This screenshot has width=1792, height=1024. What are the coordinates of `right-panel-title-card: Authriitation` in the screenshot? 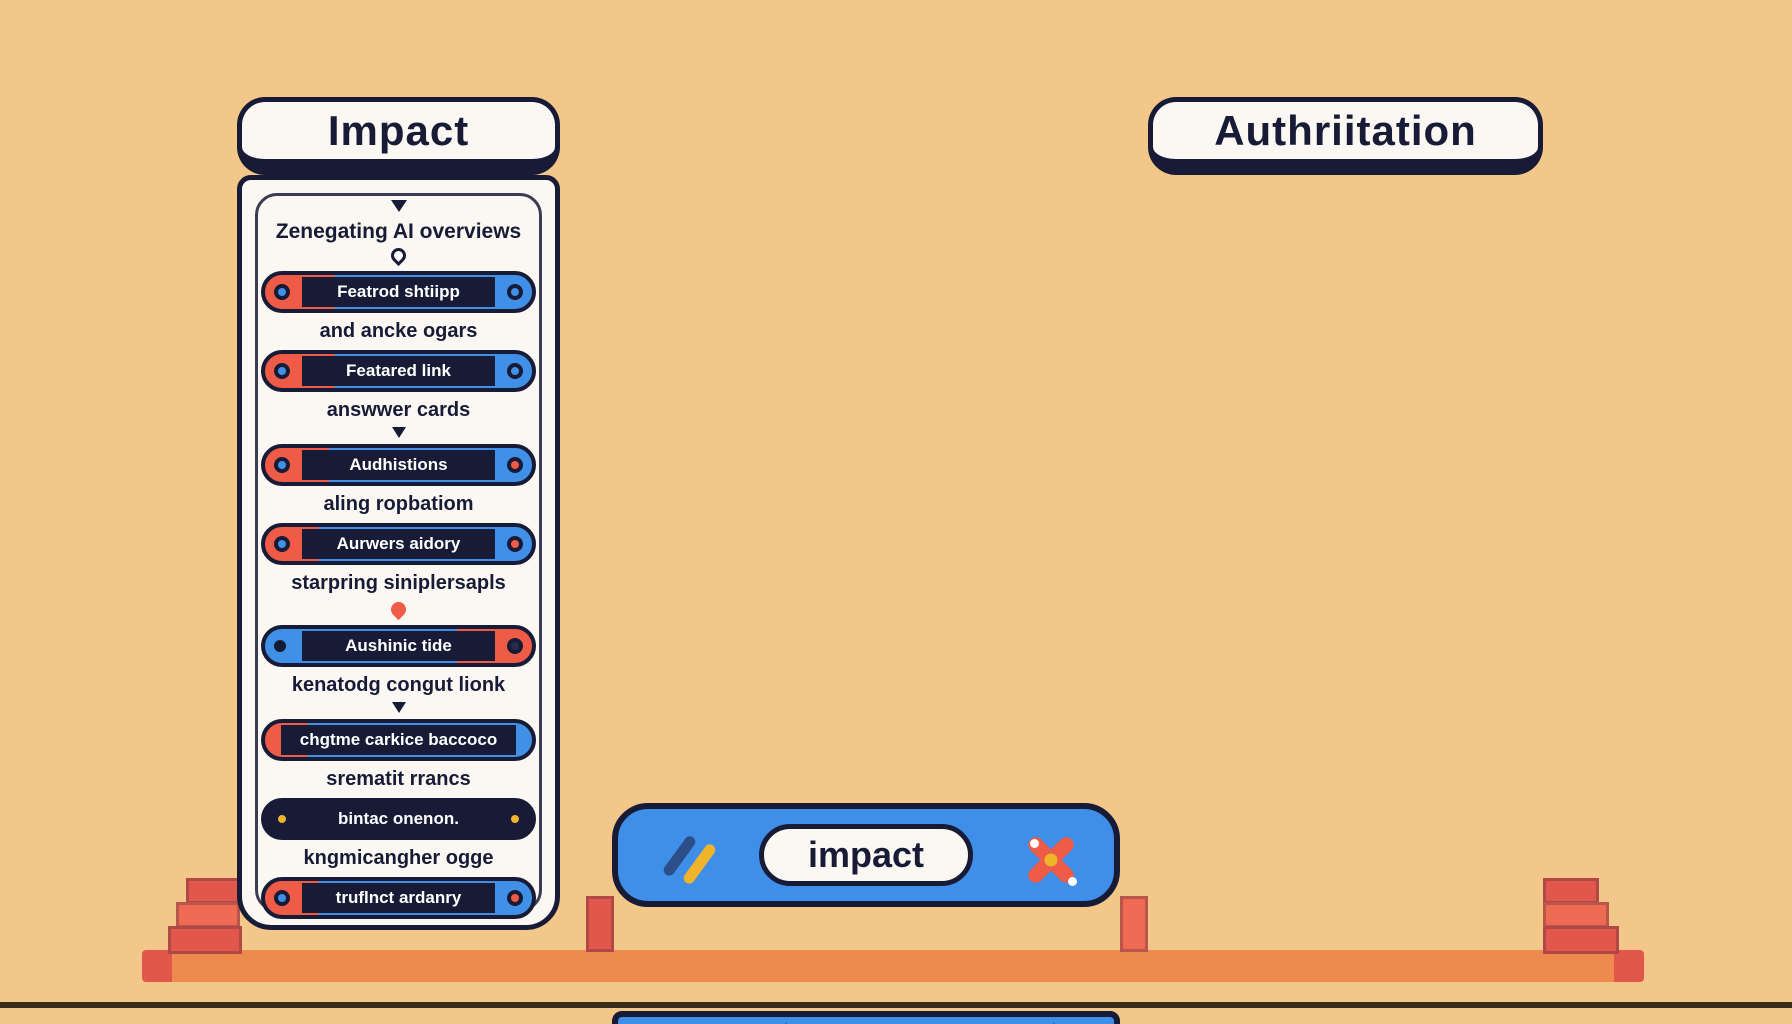 It's located at (1345, 136).